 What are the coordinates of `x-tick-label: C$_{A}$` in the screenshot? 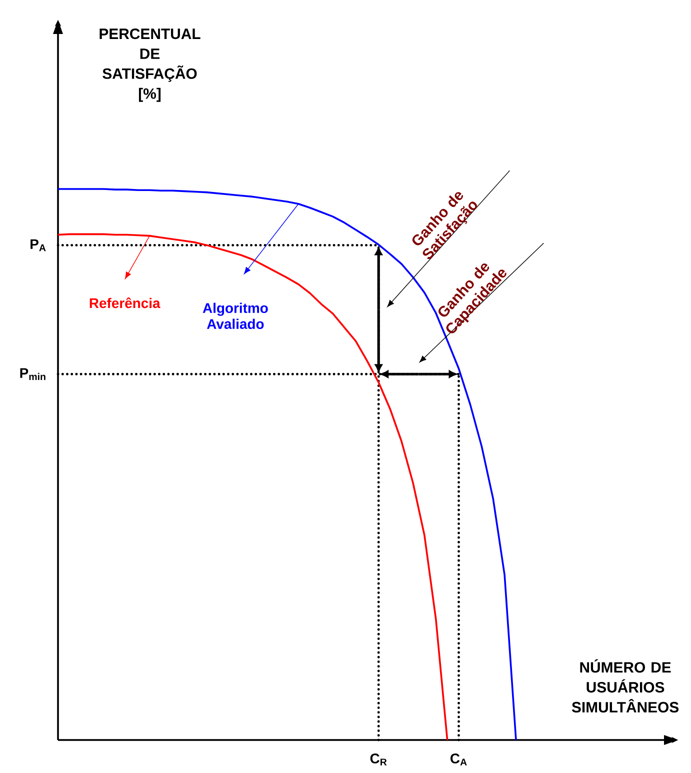 It's located at (458, 760).